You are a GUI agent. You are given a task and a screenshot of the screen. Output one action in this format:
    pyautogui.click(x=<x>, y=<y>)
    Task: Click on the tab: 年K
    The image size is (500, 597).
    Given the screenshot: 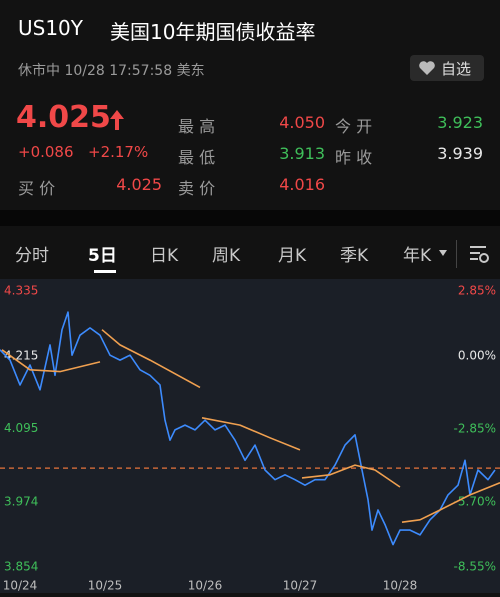 What is the action you would take?
    pyautogui.click(x=417, y=256)
    